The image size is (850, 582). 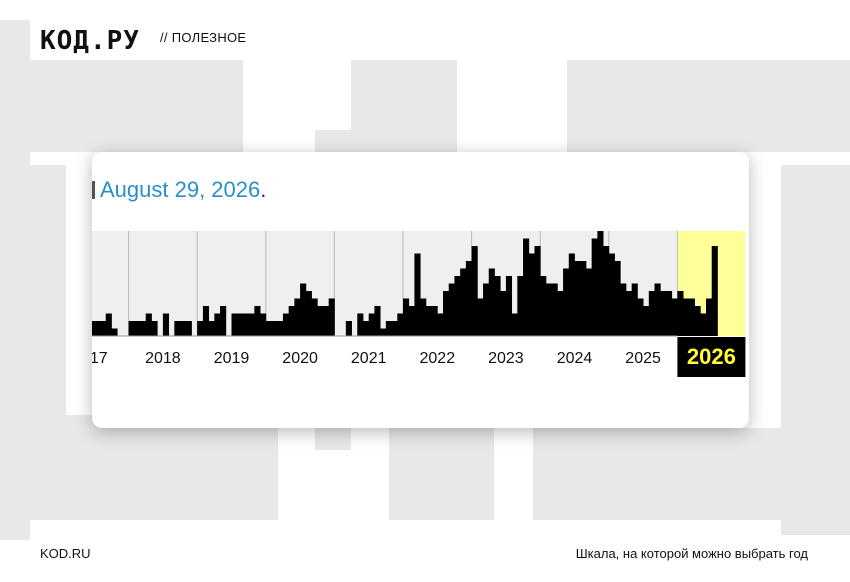 What do you see at coordinates (163, 358) in the screenshot?
I see `year-tick-label: 2018` at bounding box center [163, 358].